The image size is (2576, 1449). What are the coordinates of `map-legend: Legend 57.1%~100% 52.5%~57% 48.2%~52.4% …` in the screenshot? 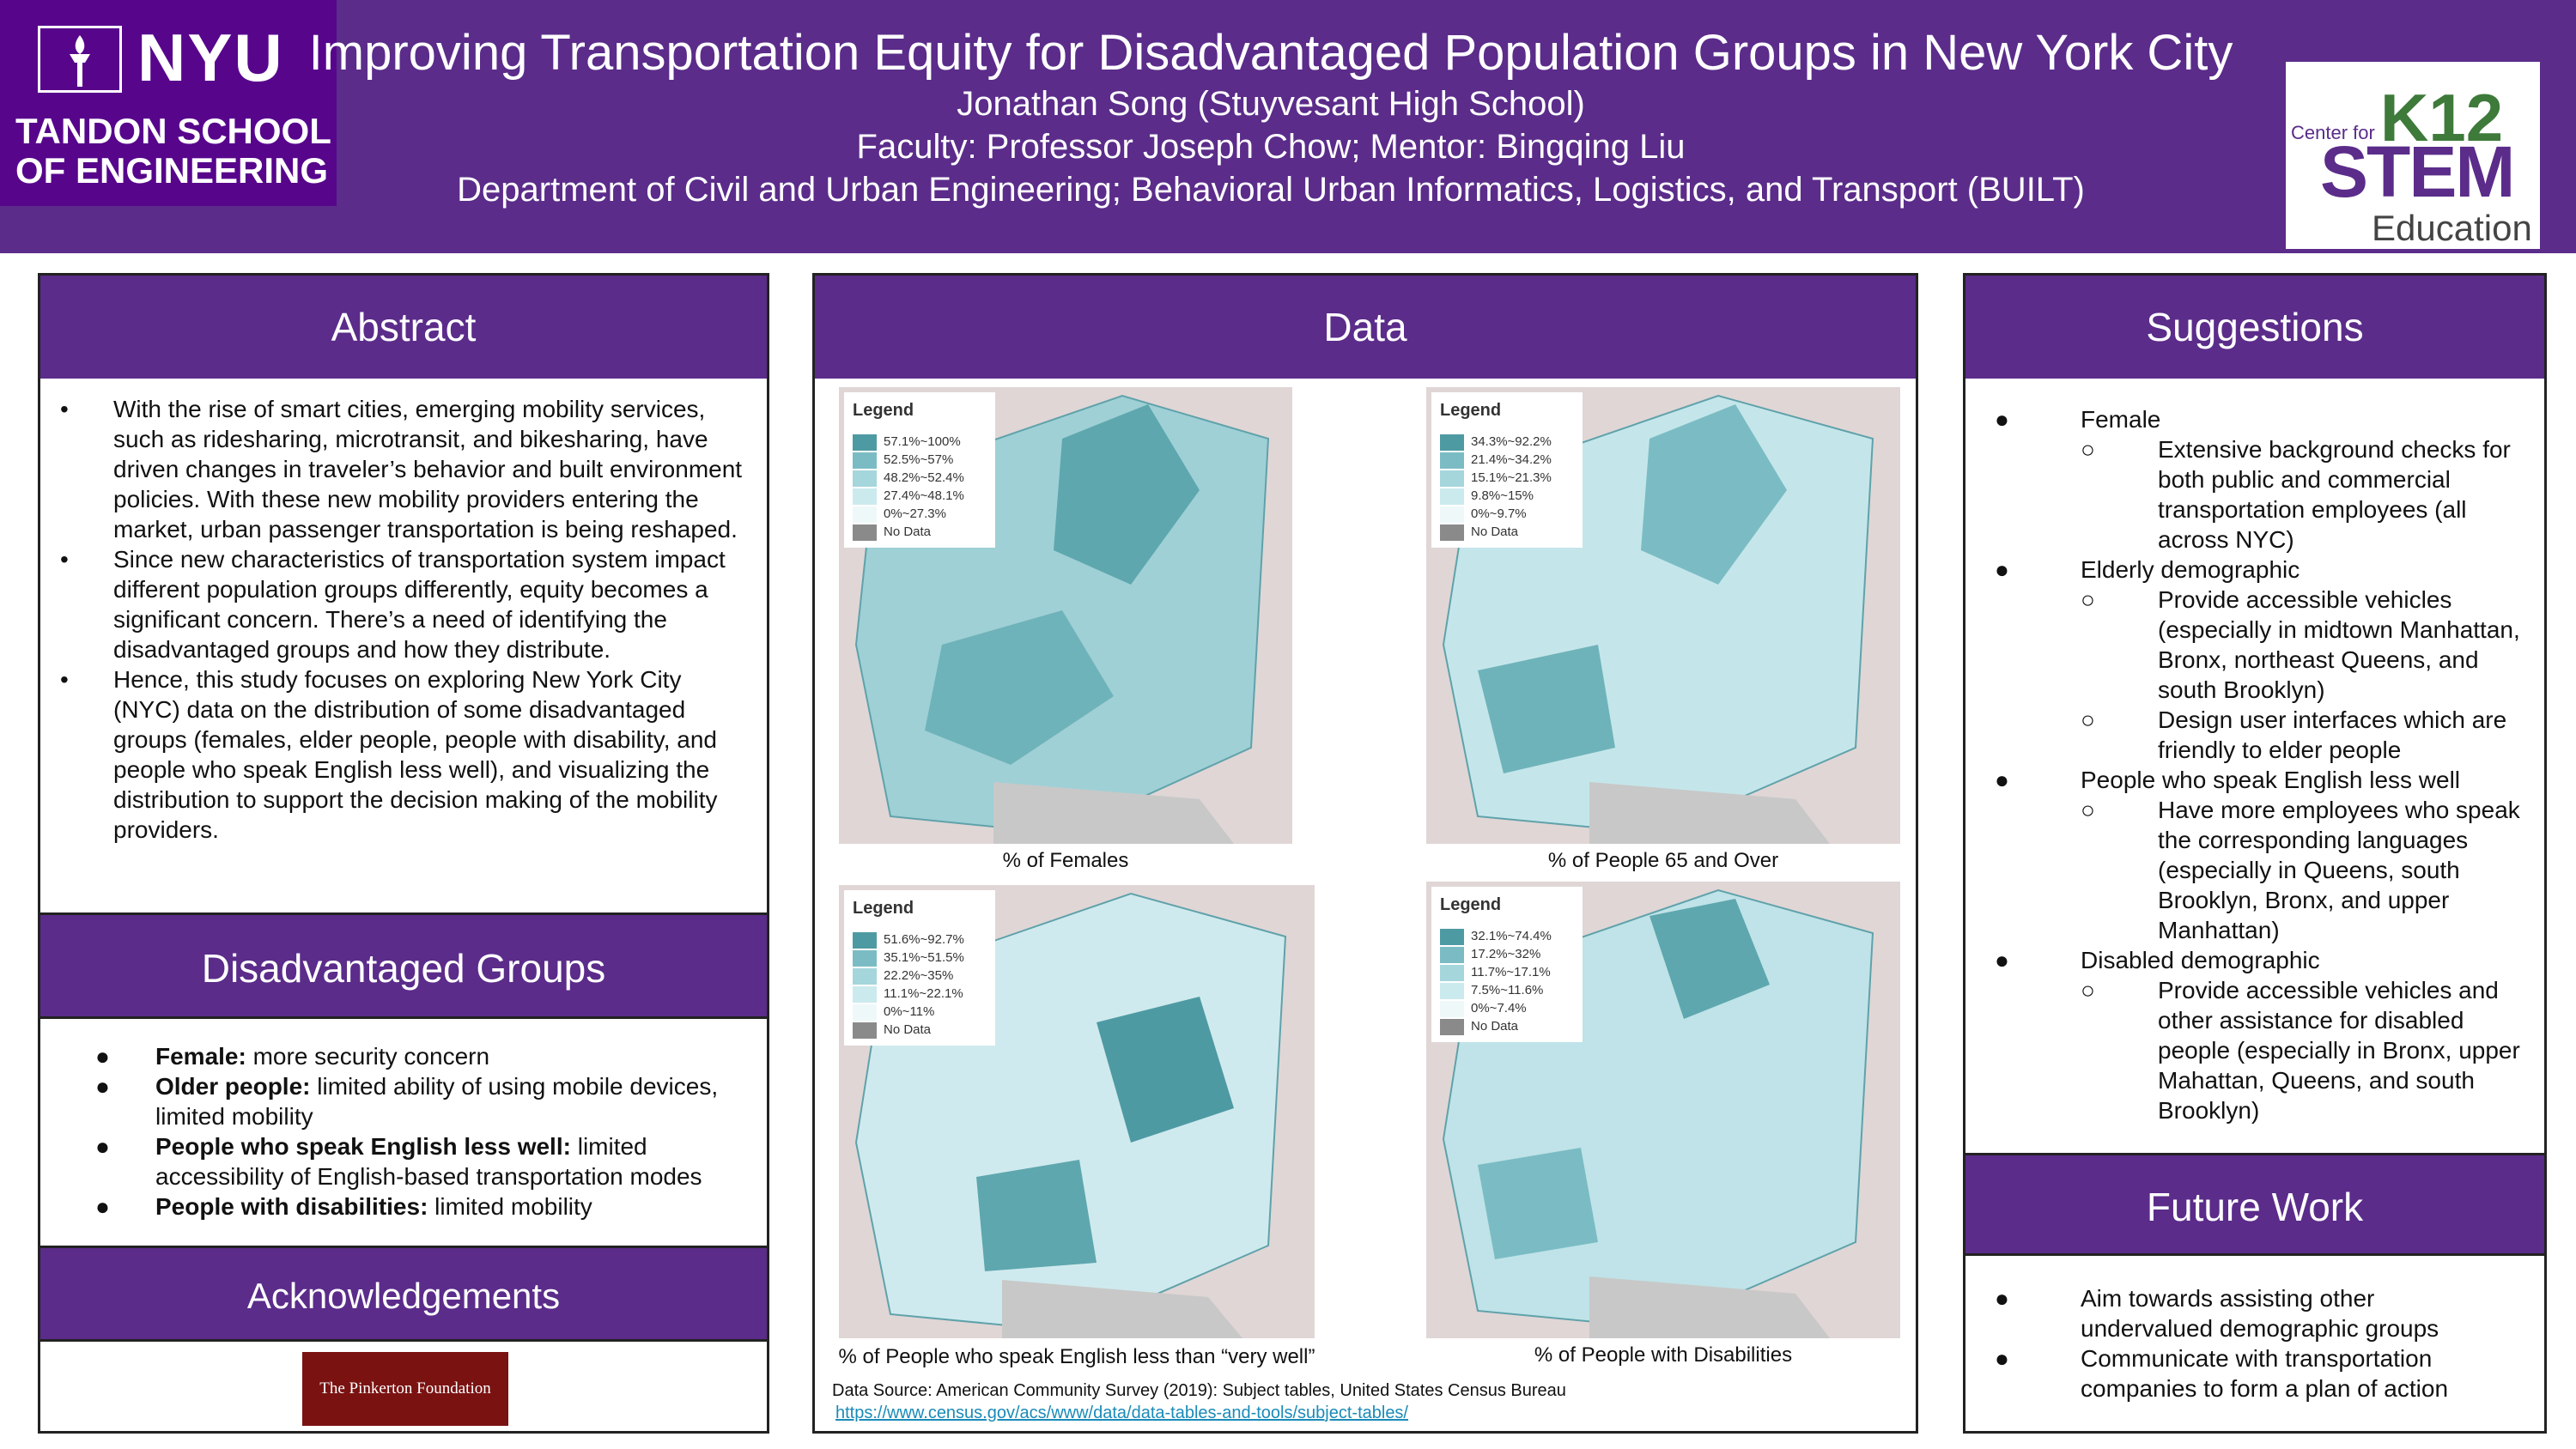 It's located at (919, 470).